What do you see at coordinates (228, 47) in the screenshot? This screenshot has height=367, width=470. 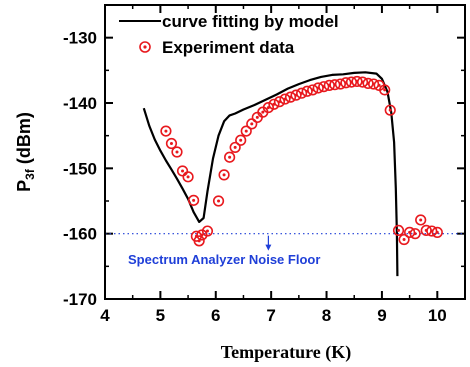 I see `legend-label-experiment: Experiment data` at bounding box center [228, 47].